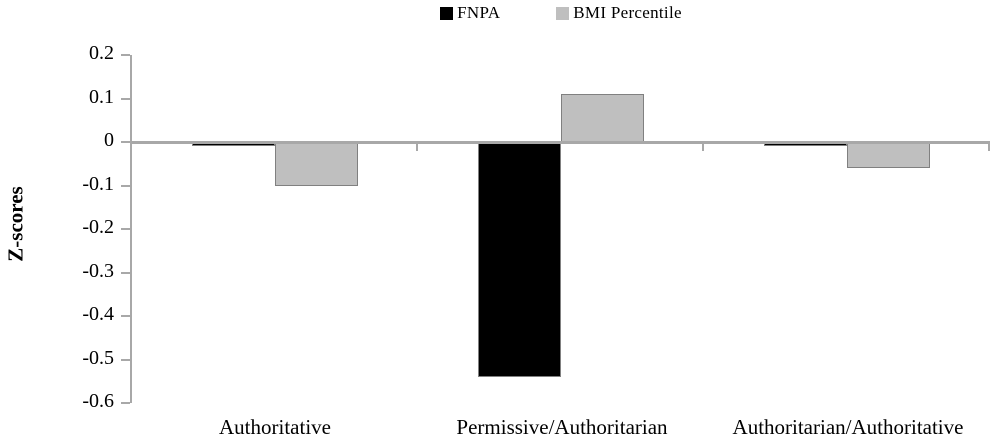 The height and width of the screenshot is (447, 1000). Describe the element at coordinates (562, 427) in the screenshot. I see `x-category-label-permissive-authoritarian: Permissive/Authoritarian` at that location.